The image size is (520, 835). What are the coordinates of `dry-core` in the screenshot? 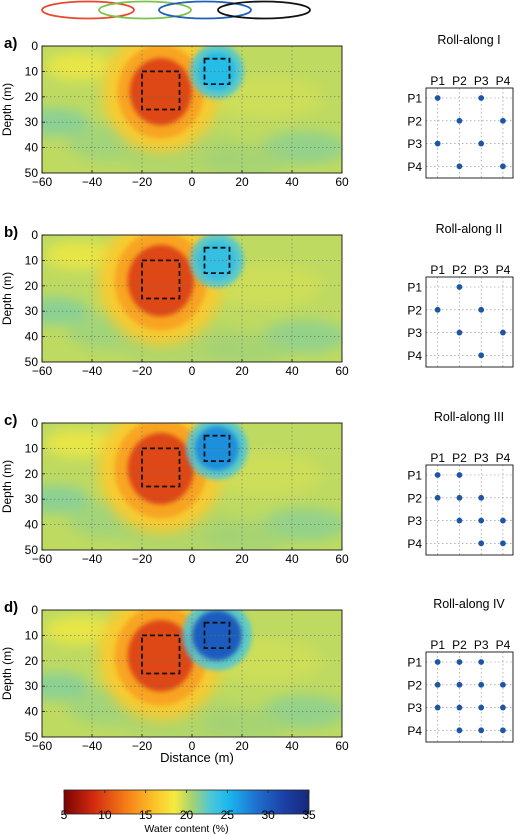 It's located at (160, 468).